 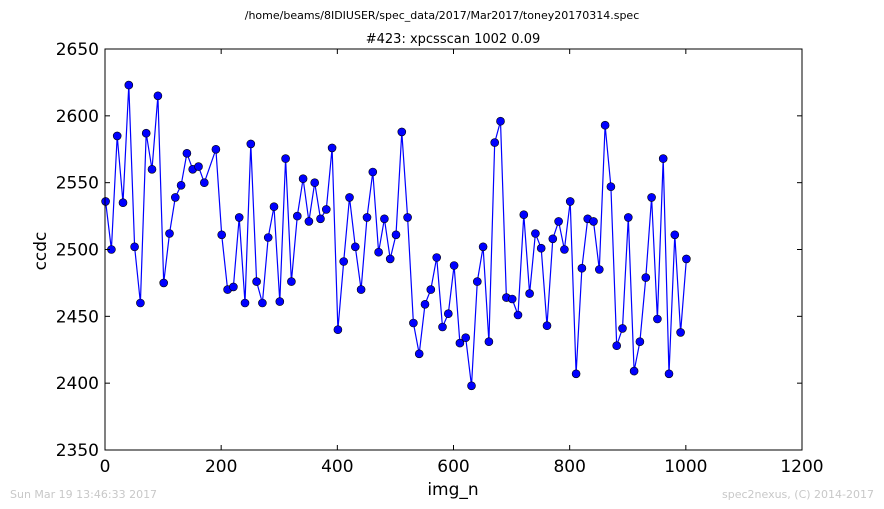 What do you see at coordinates (569, 467) in the screenshot?
I see `x-tick-label: 800` at bounding box center [569, 467].